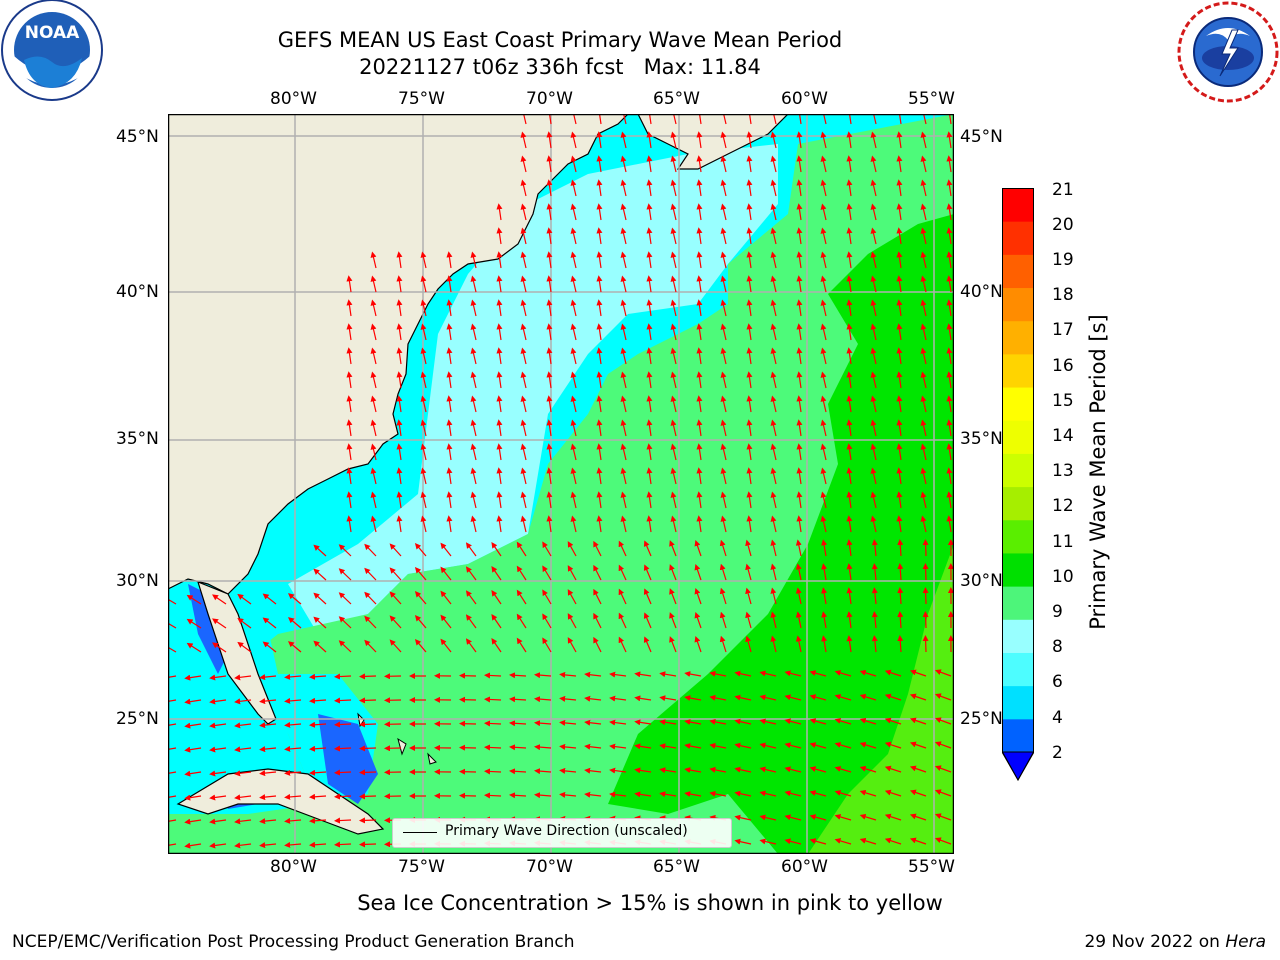 The image size is (1280, 960). What do you see at coordinates (804, 99) in the screenshot?
I see `lon-tick-top: 60°W` at bounding box center [804, 99].